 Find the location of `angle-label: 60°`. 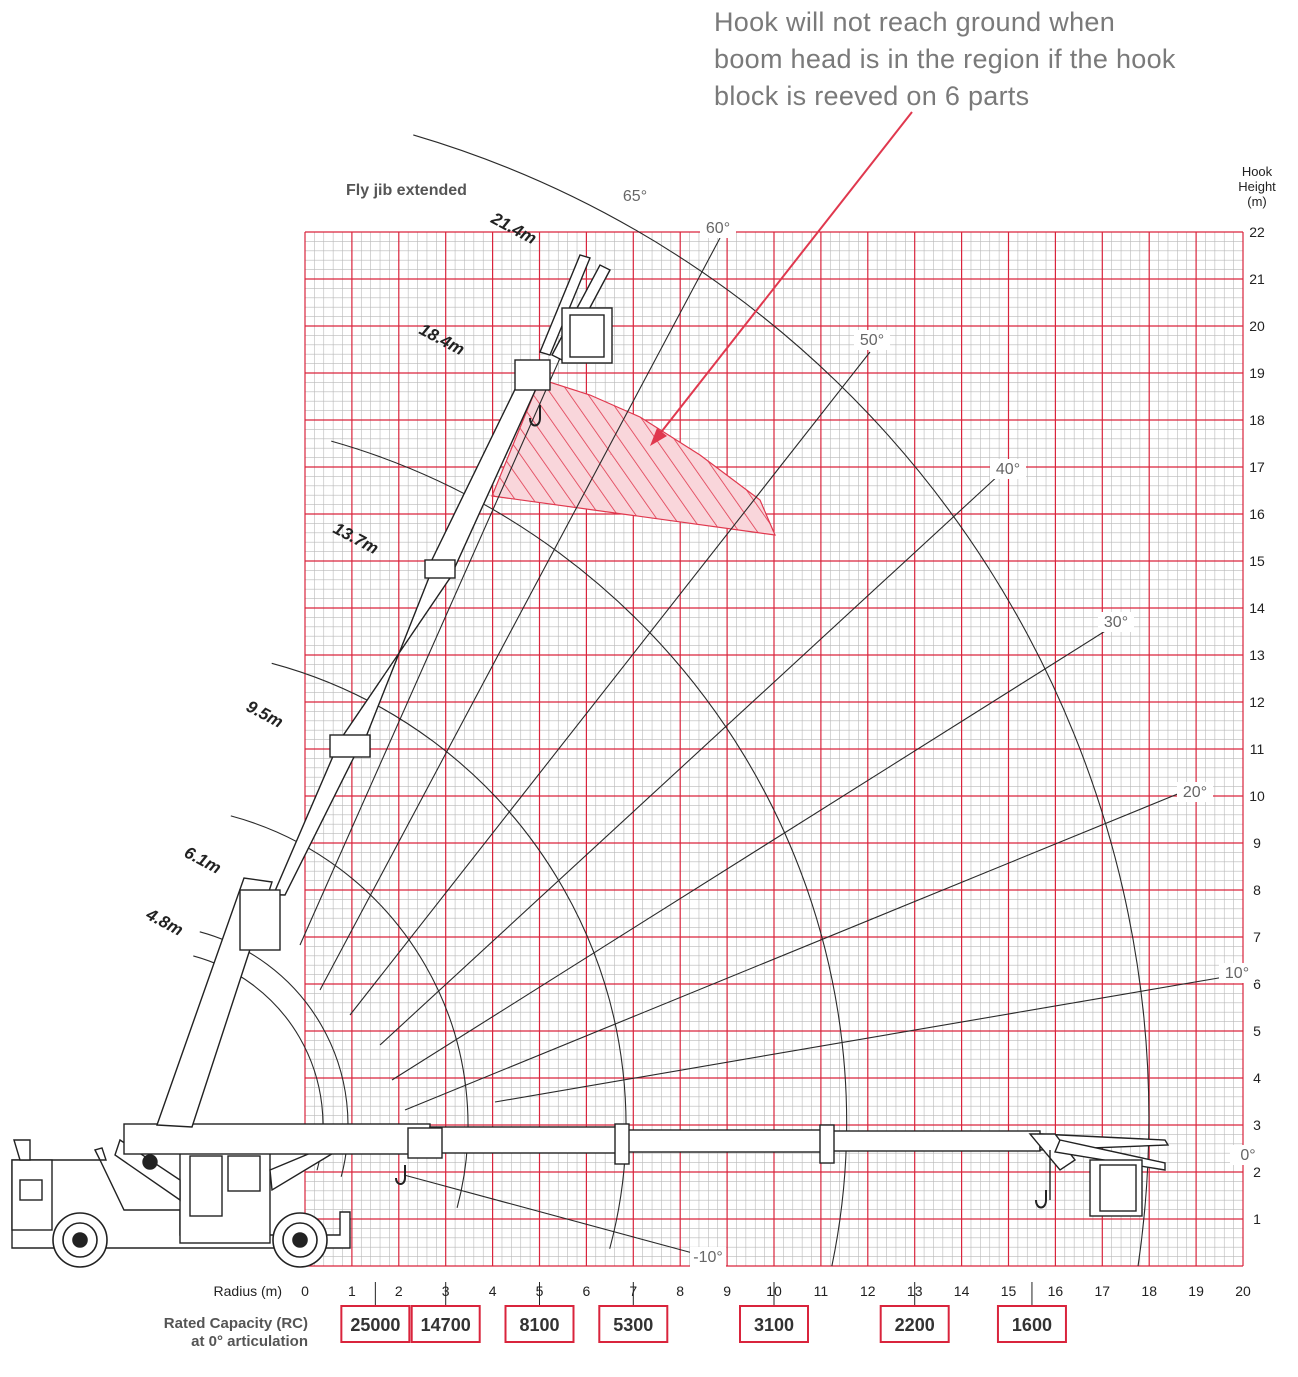

angle-label: 60° is located at coordinates (718, 228).